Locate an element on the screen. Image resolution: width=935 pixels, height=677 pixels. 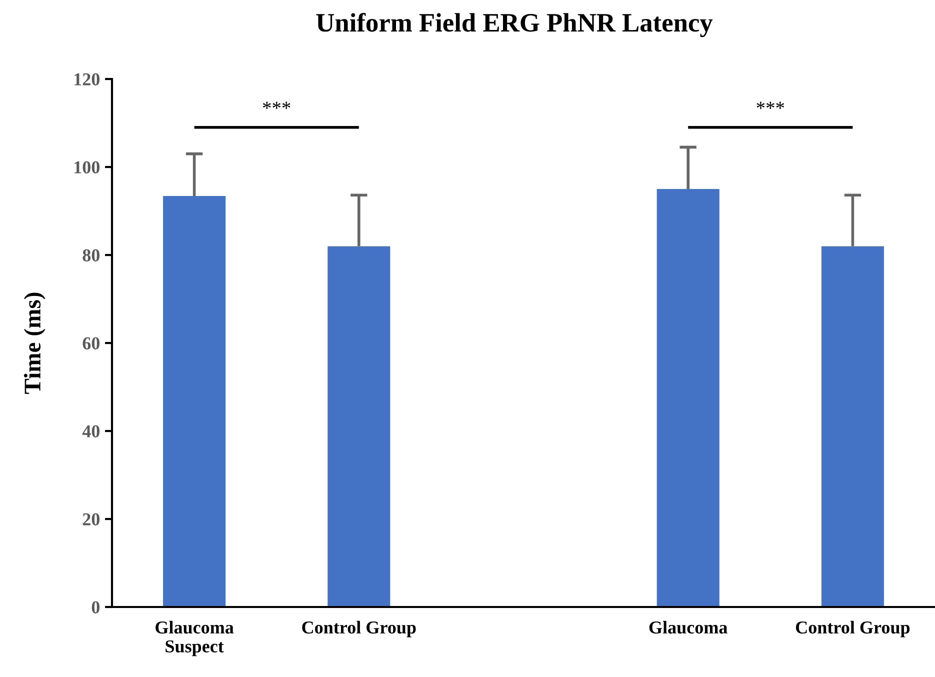
x-tick-label: Glaucoma Suspect is located at coordinates (195, 638).